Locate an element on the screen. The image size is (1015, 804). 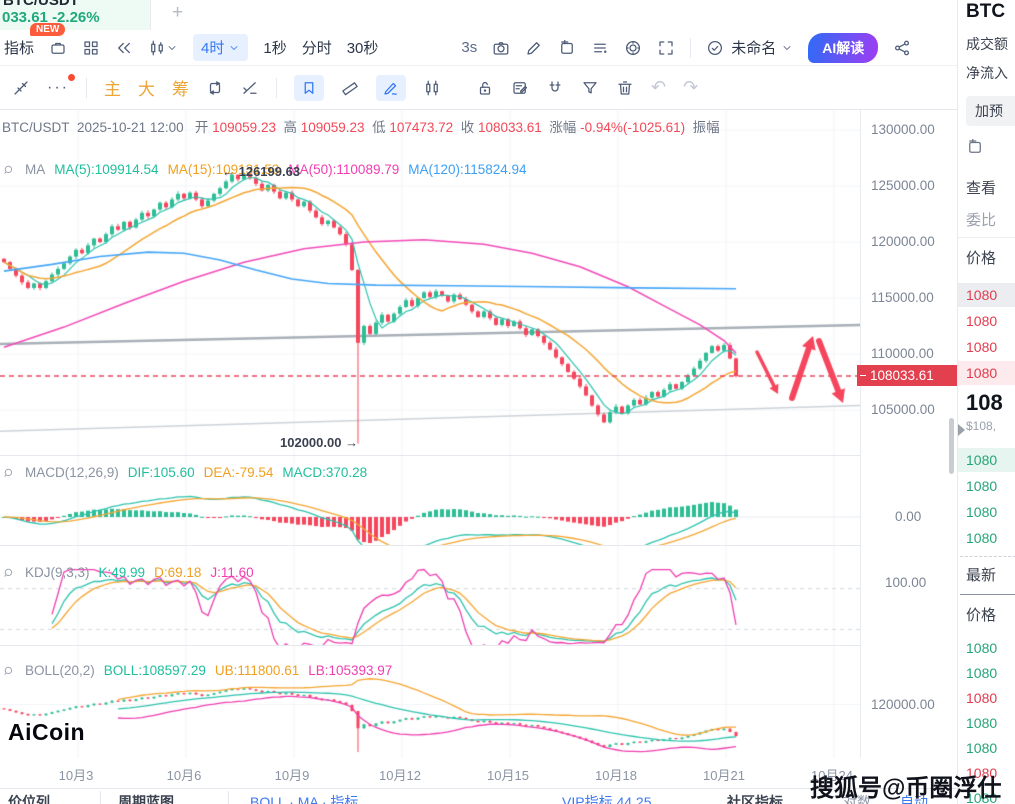
fullscreen-icon is located at coordinates (666, 48).